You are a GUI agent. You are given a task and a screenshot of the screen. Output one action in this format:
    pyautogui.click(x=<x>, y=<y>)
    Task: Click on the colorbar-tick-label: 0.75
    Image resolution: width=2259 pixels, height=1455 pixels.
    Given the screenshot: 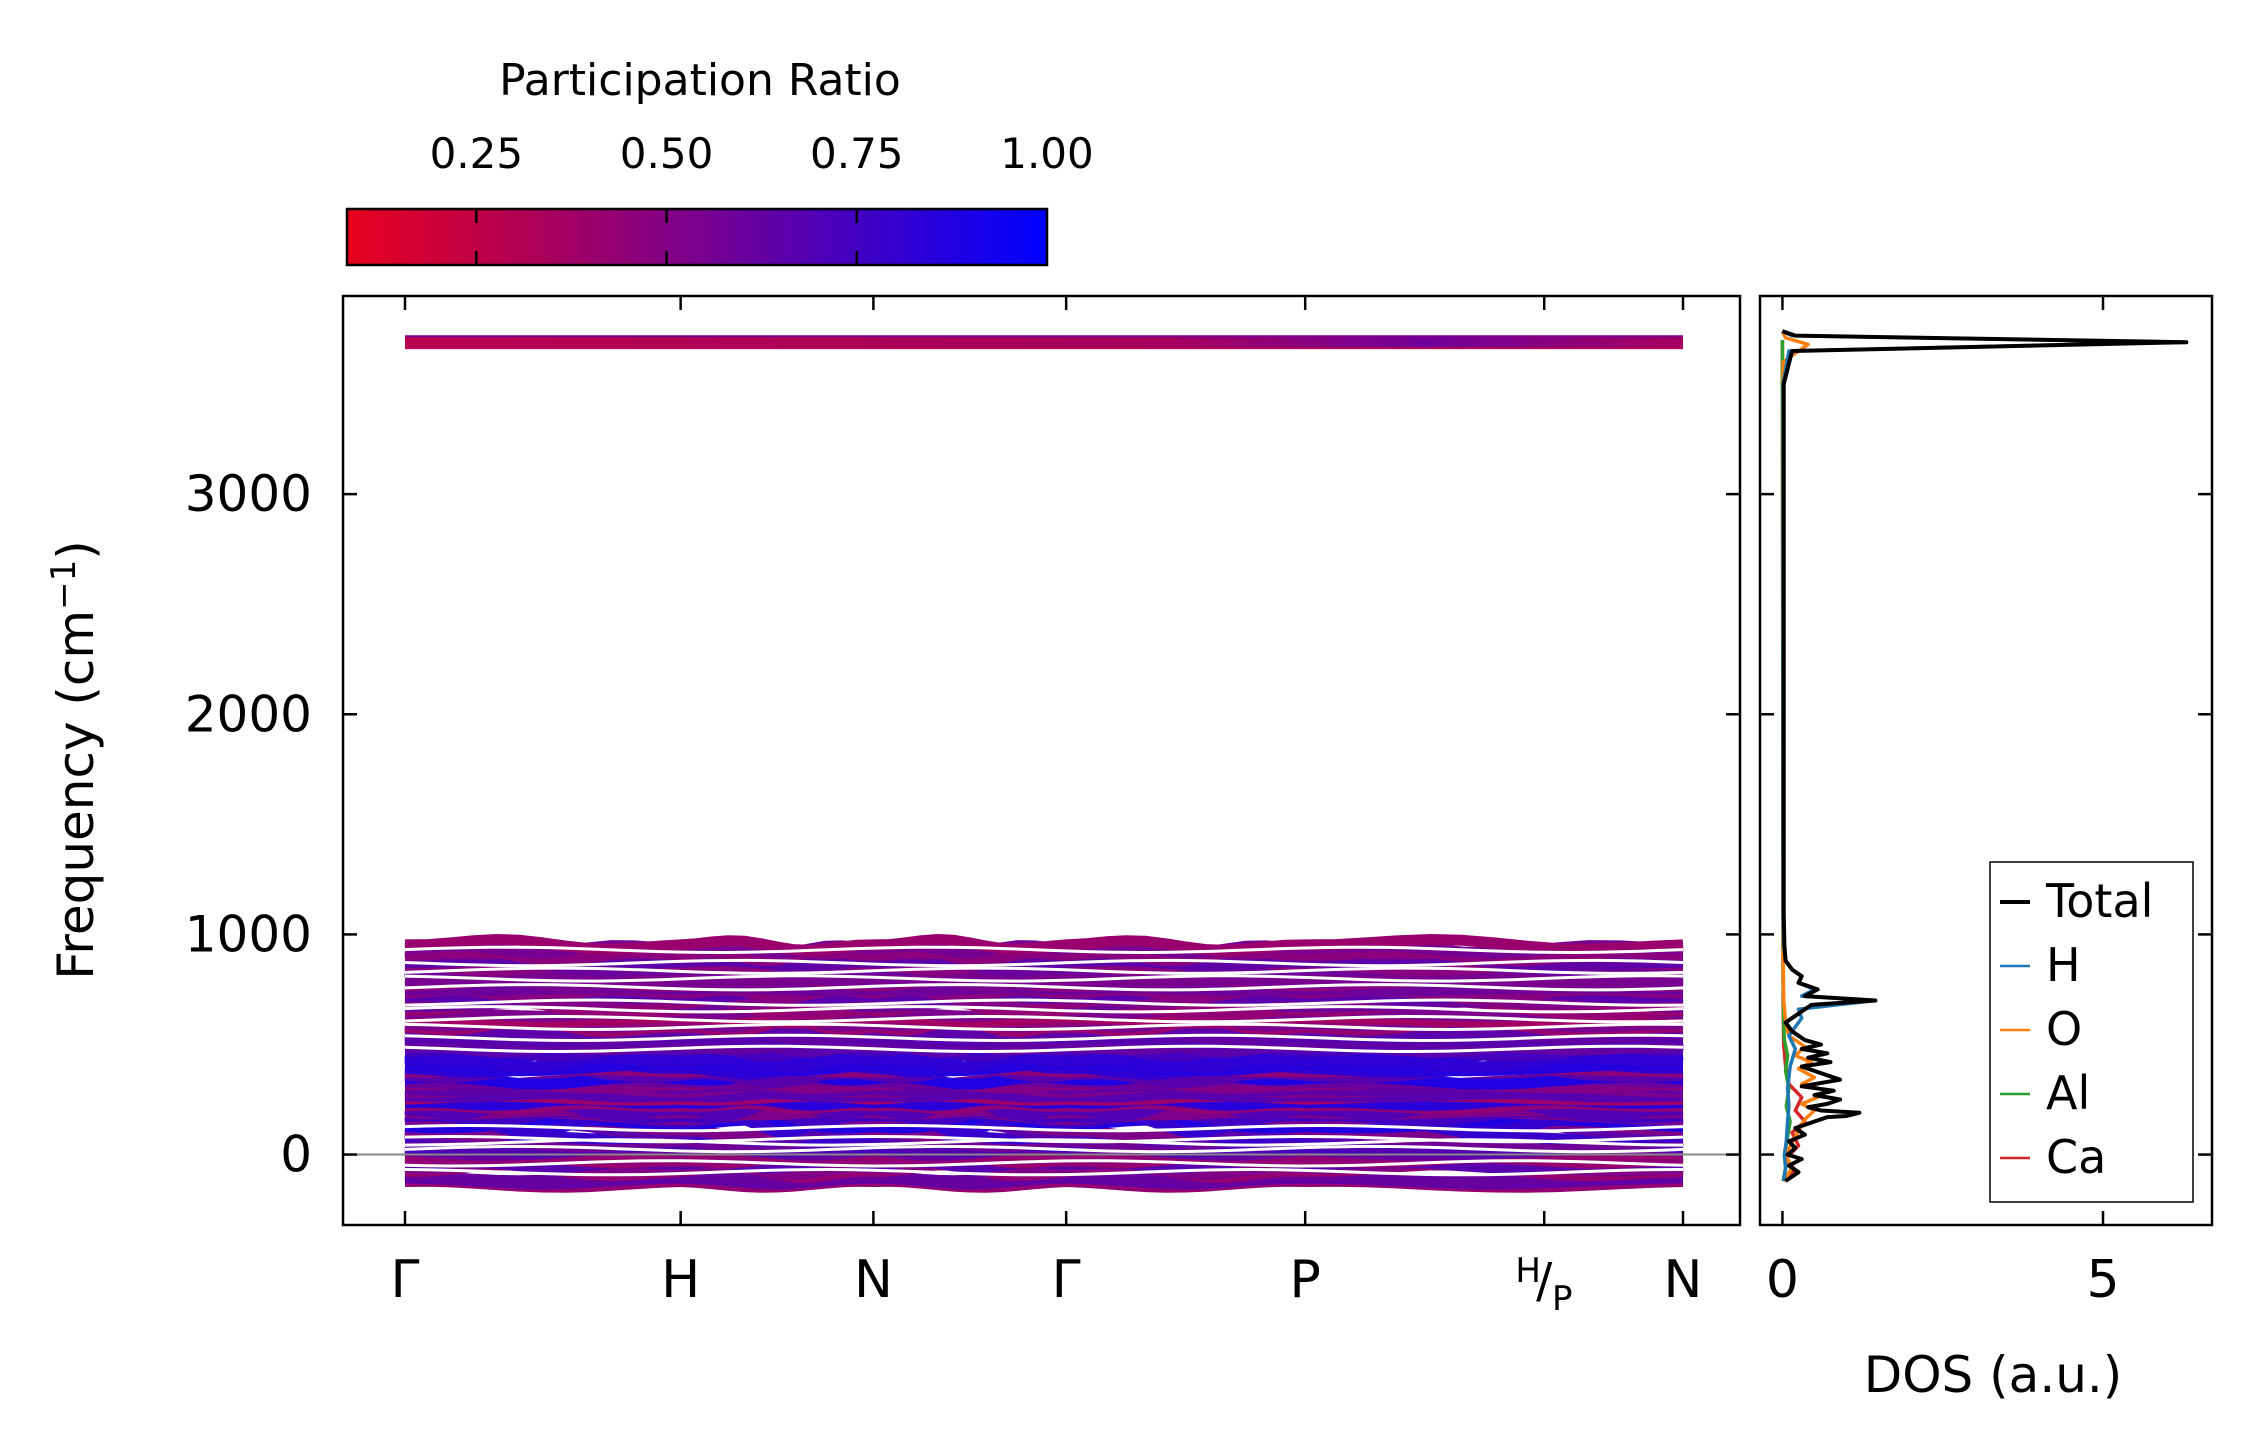 What is the action you would take?
    pyautogui.click(x=857, y=153)
    